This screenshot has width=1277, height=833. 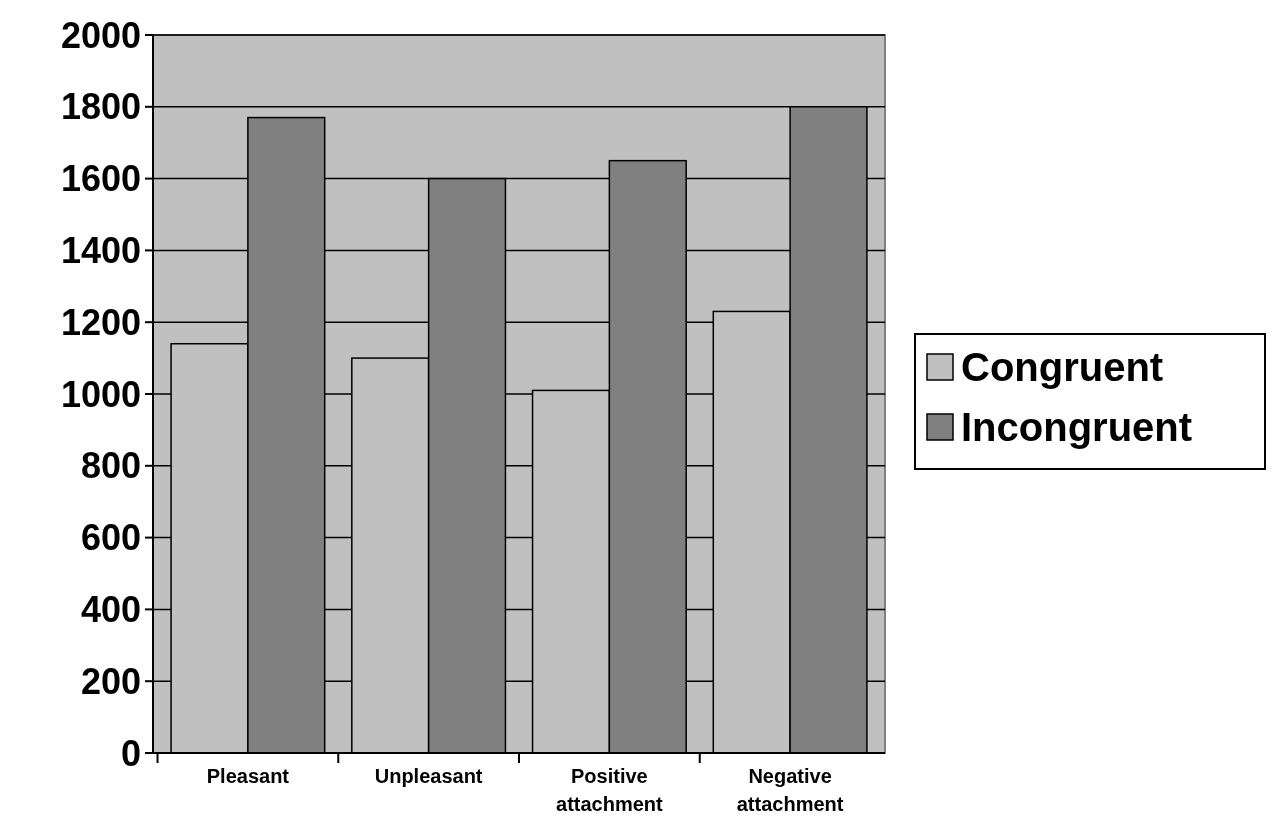 I want to click on x-tick-label: Positive attachment, so click(x=610, y=790).